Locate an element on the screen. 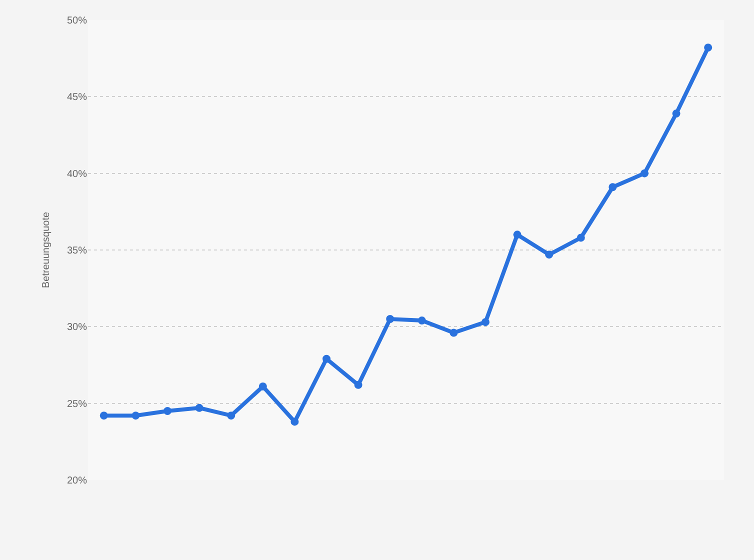 The width and height of the screenshot is (754, 560). y-tick-label: 20% is located at coordinates (77, 481).